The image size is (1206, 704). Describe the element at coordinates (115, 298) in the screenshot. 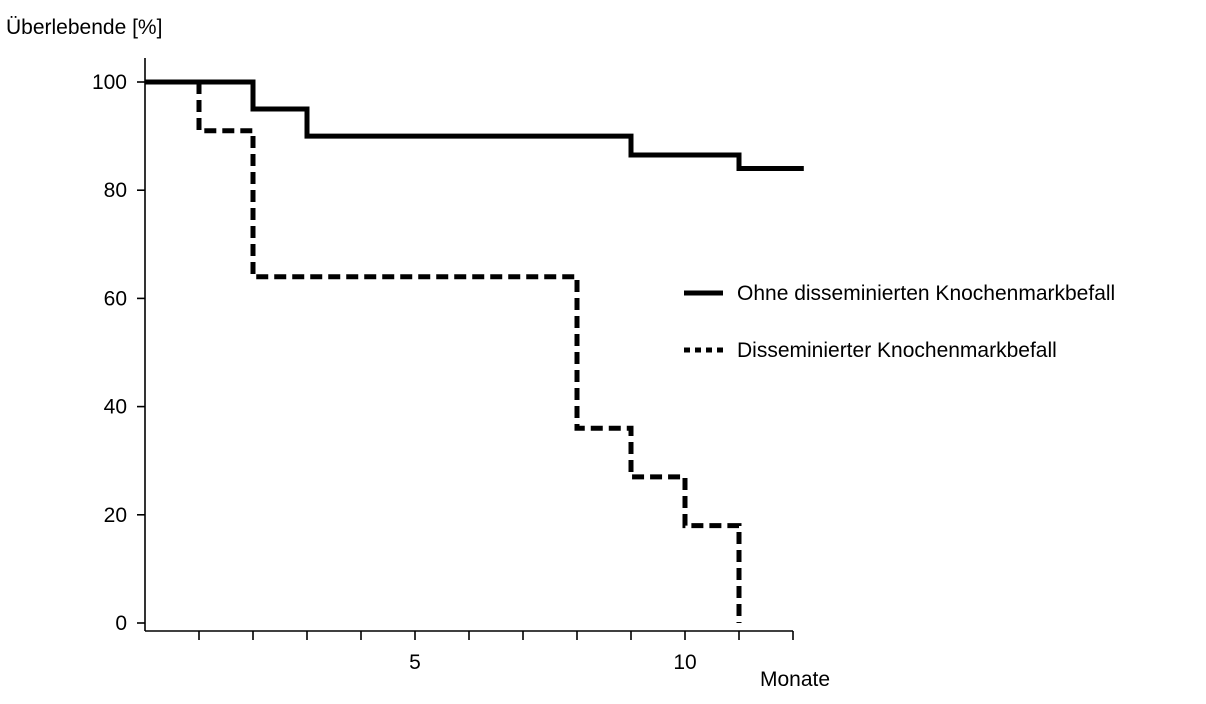

I see `y-tick-label: 60` at that location.